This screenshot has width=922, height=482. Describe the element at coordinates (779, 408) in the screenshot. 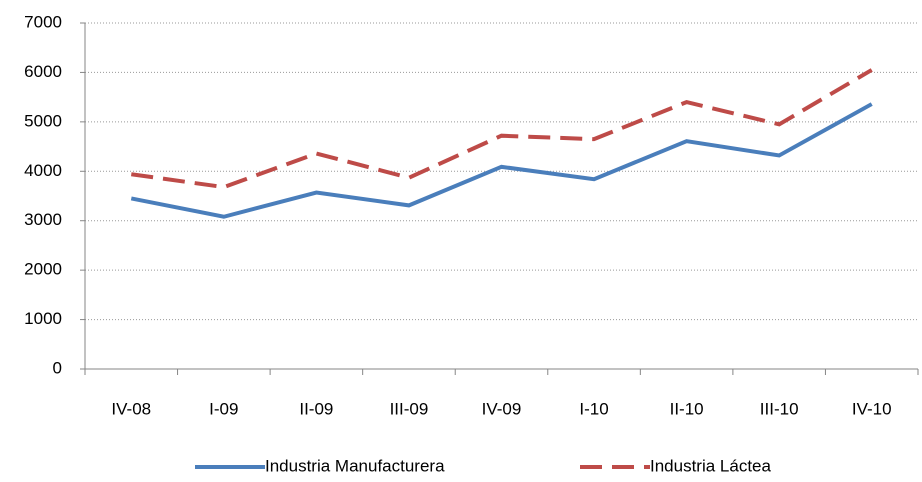

I see `x-tick-label: III-10` at that location.